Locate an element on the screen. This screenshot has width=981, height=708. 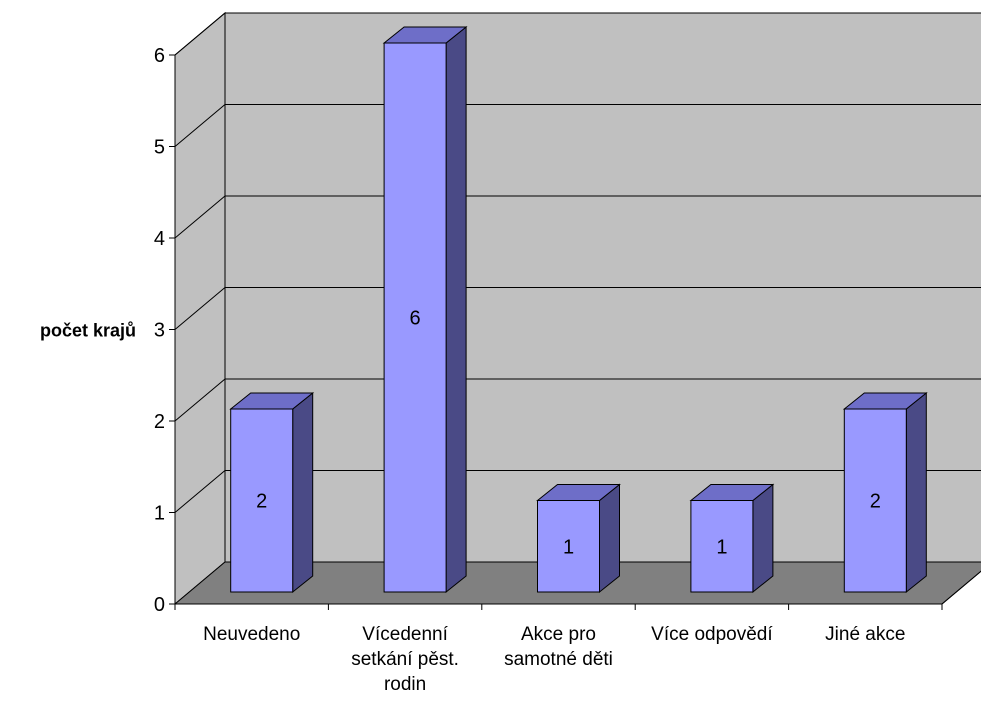
x-category-label: Více odpovědí is located at coordinates (712, 634).